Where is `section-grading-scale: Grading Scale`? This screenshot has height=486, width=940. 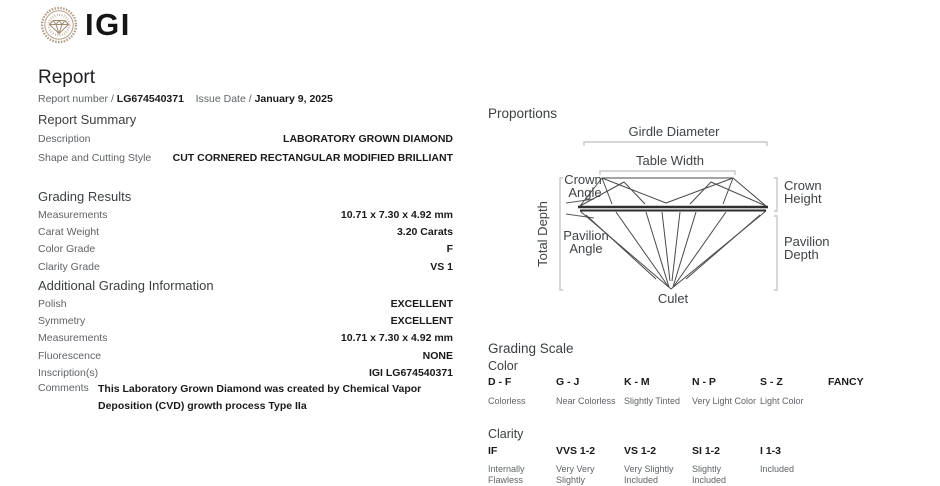
section-grading-scale: Grading Scale is located at coordinates (531, 348).